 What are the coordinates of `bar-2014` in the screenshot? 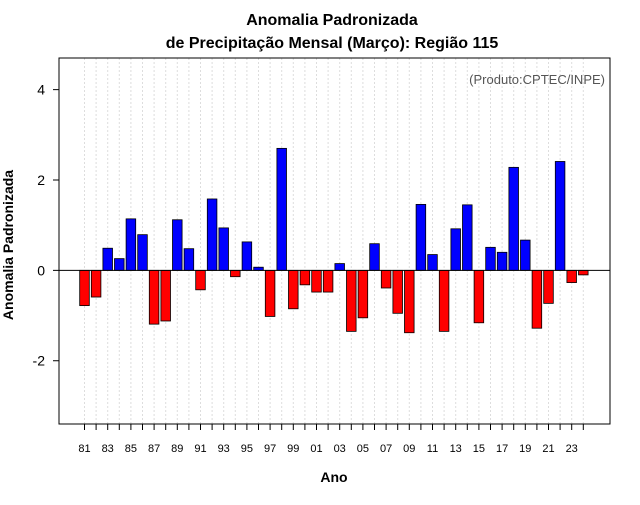 It's located at (467, 237).